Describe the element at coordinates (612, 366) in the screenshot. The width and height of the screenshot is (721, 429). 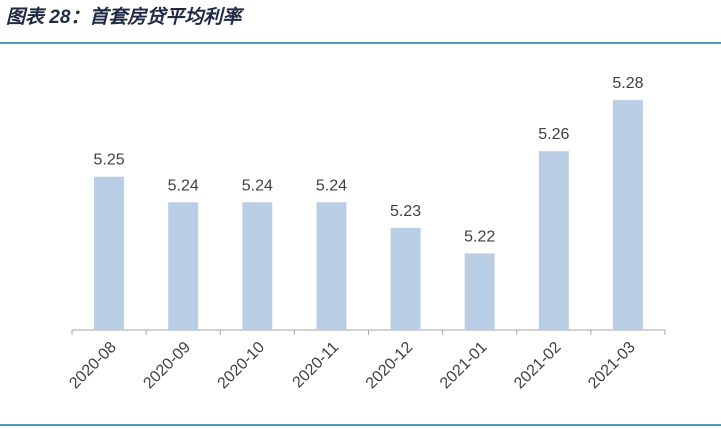
I see `x-tick-label: 2021-03` at that location.